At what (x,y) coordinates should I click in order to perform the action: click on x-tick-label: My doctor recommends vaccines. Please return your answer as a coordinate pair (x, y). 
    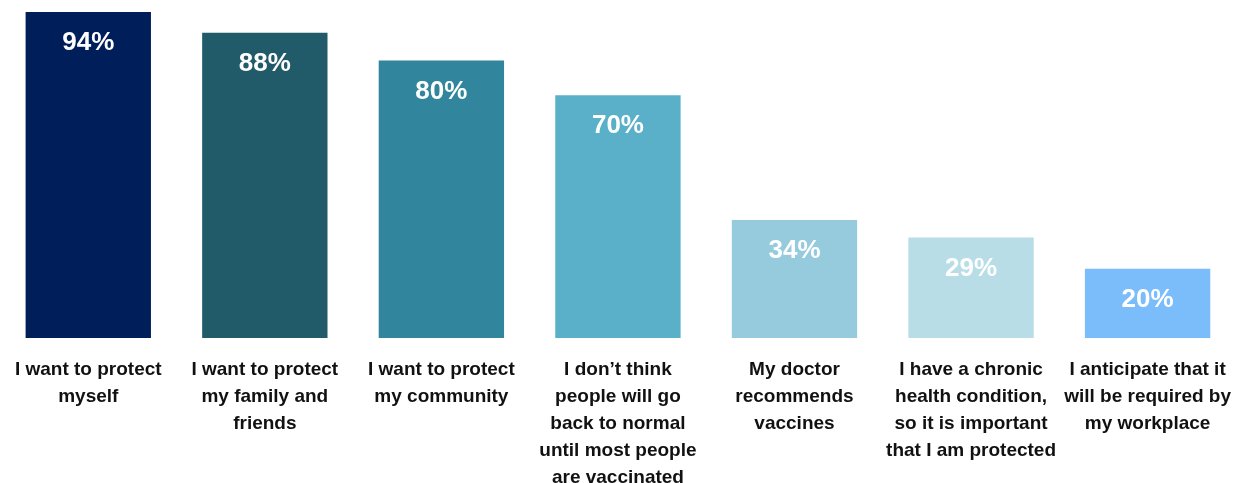
    Looking at the image, I should click on (794, 395).